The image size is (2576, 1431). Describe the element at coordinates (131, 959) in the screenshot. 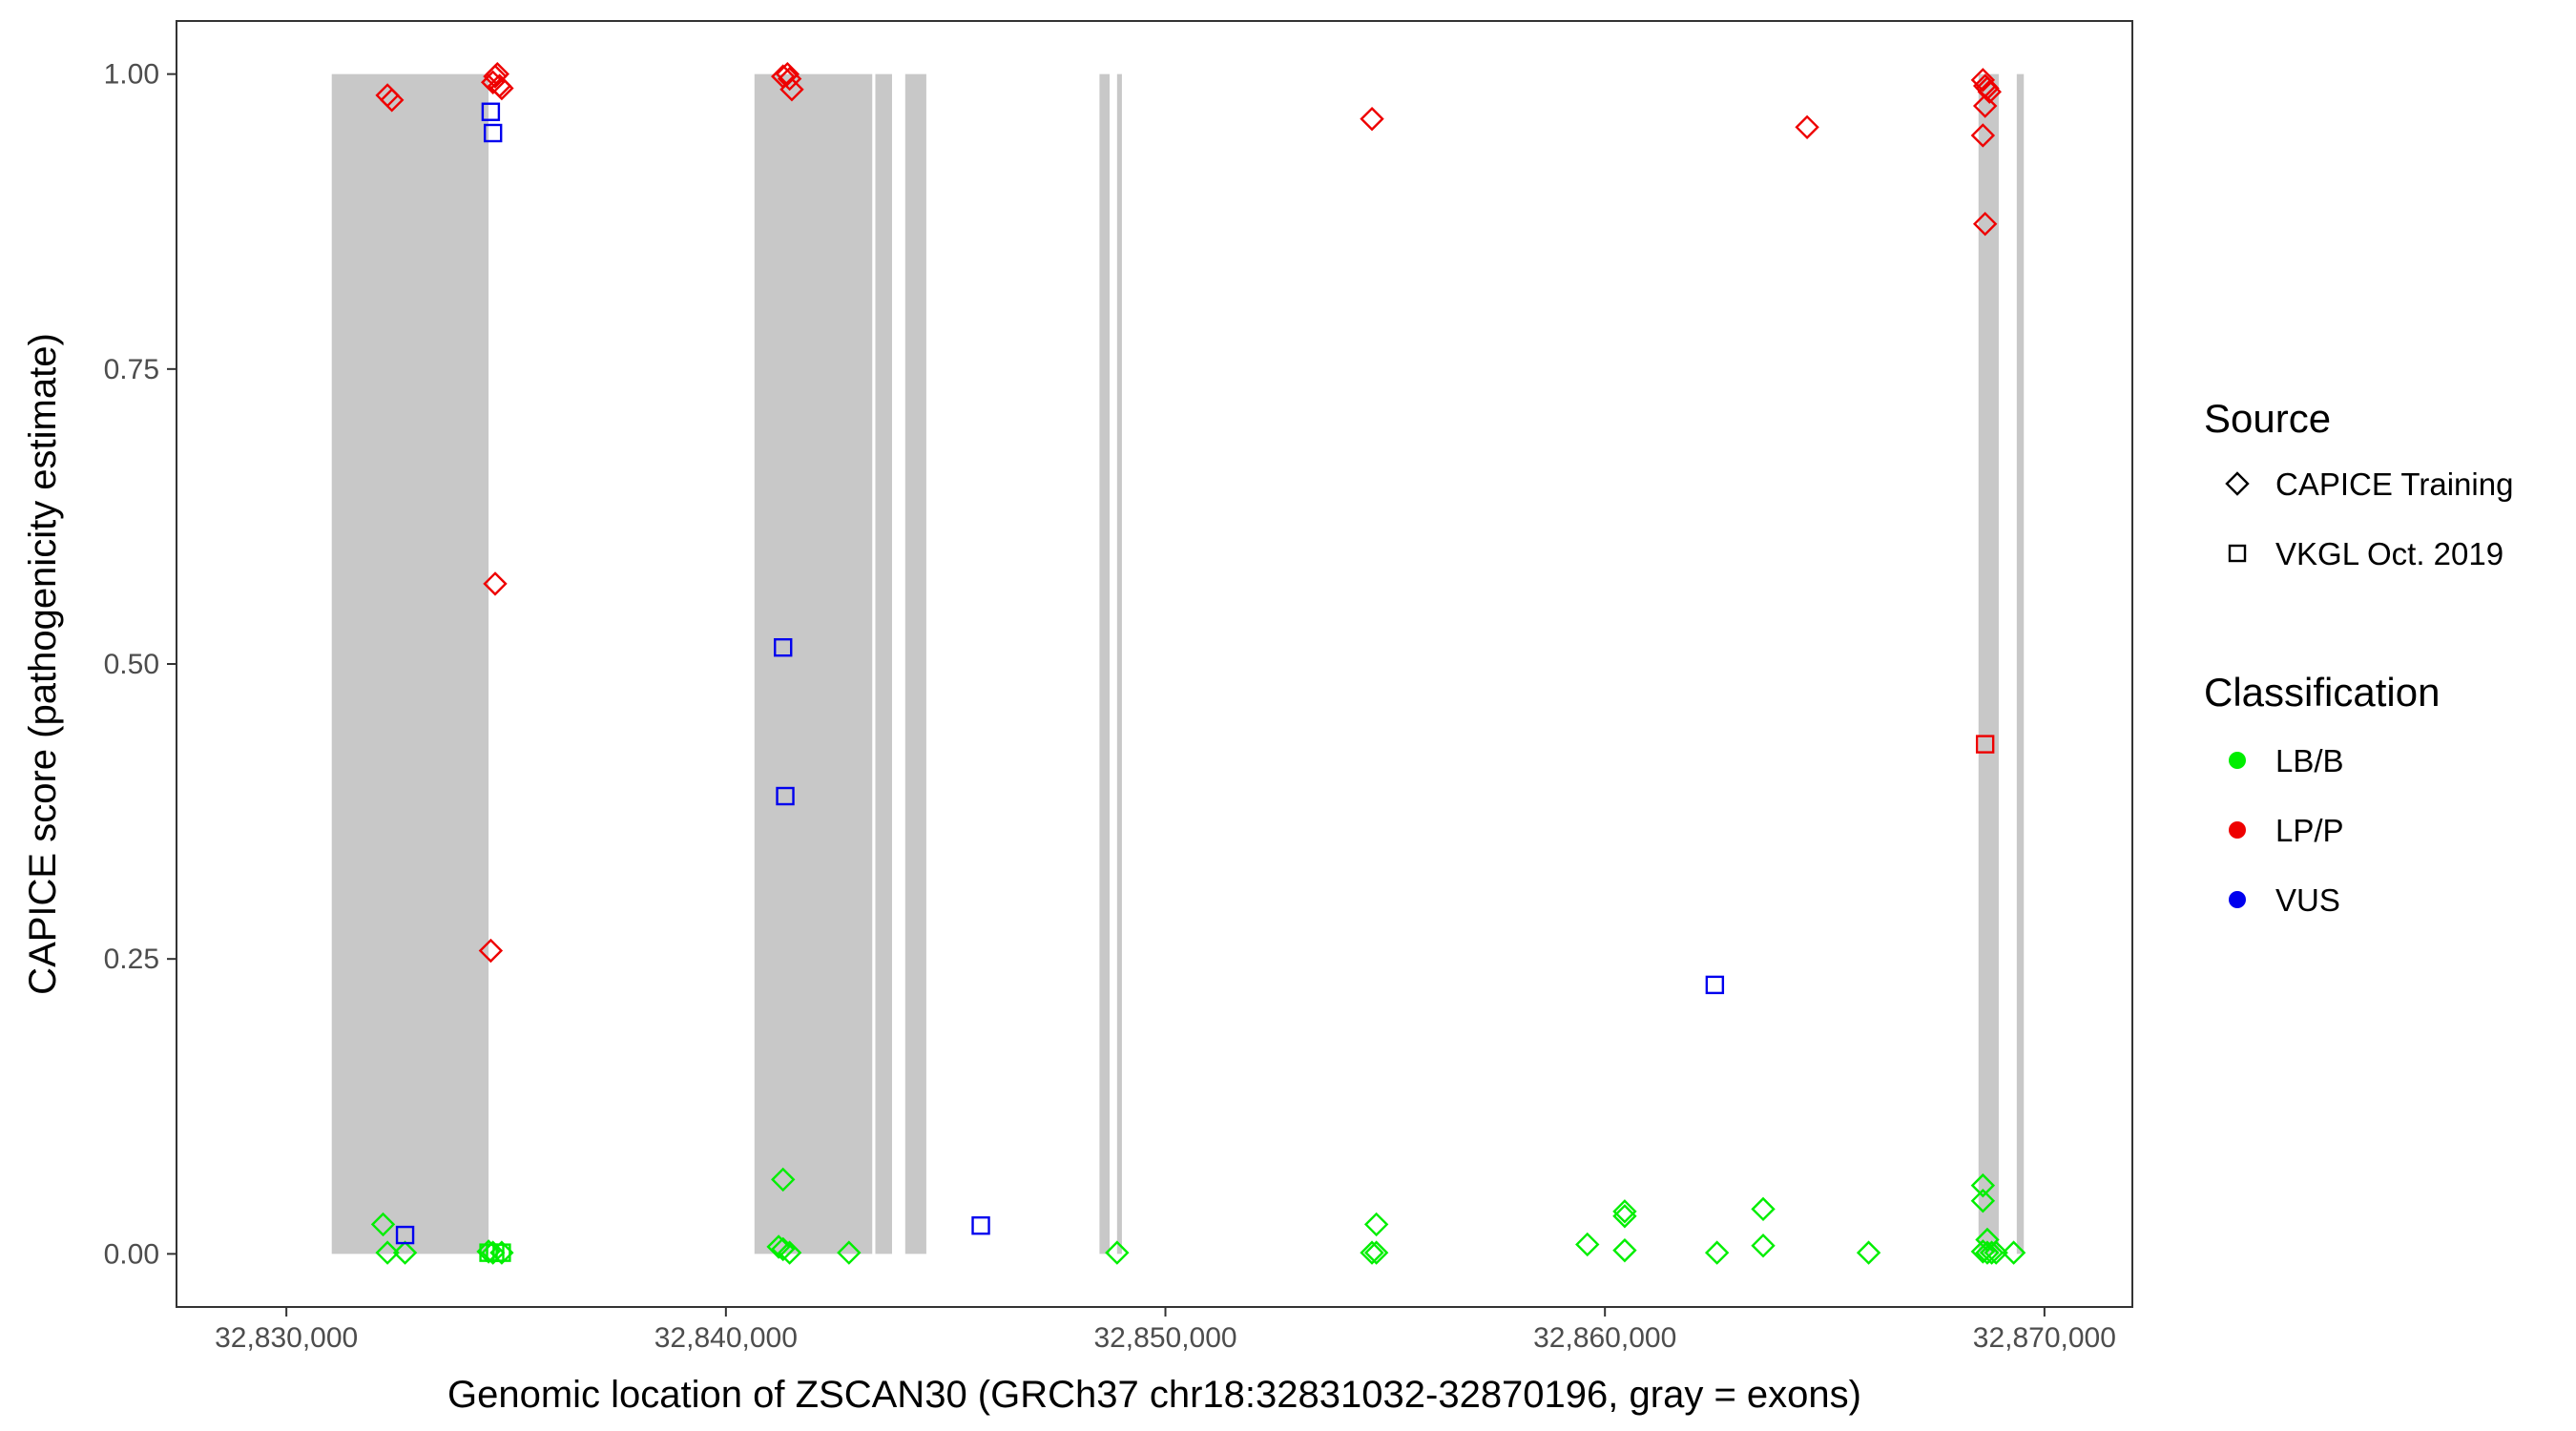

I see `y-tick-label: 0.25` at that location.